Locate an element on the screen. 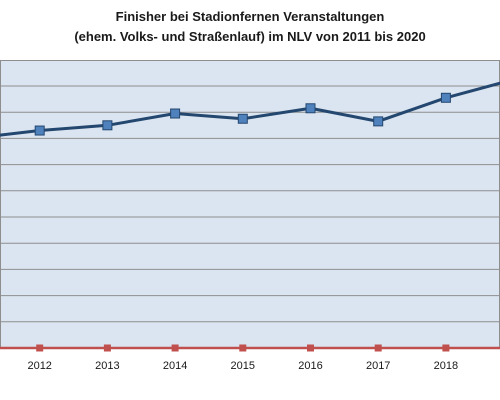 The height and width of the screenshot is (400, 500). x-tick-label: 2017 is located at coordinates (378, 366).